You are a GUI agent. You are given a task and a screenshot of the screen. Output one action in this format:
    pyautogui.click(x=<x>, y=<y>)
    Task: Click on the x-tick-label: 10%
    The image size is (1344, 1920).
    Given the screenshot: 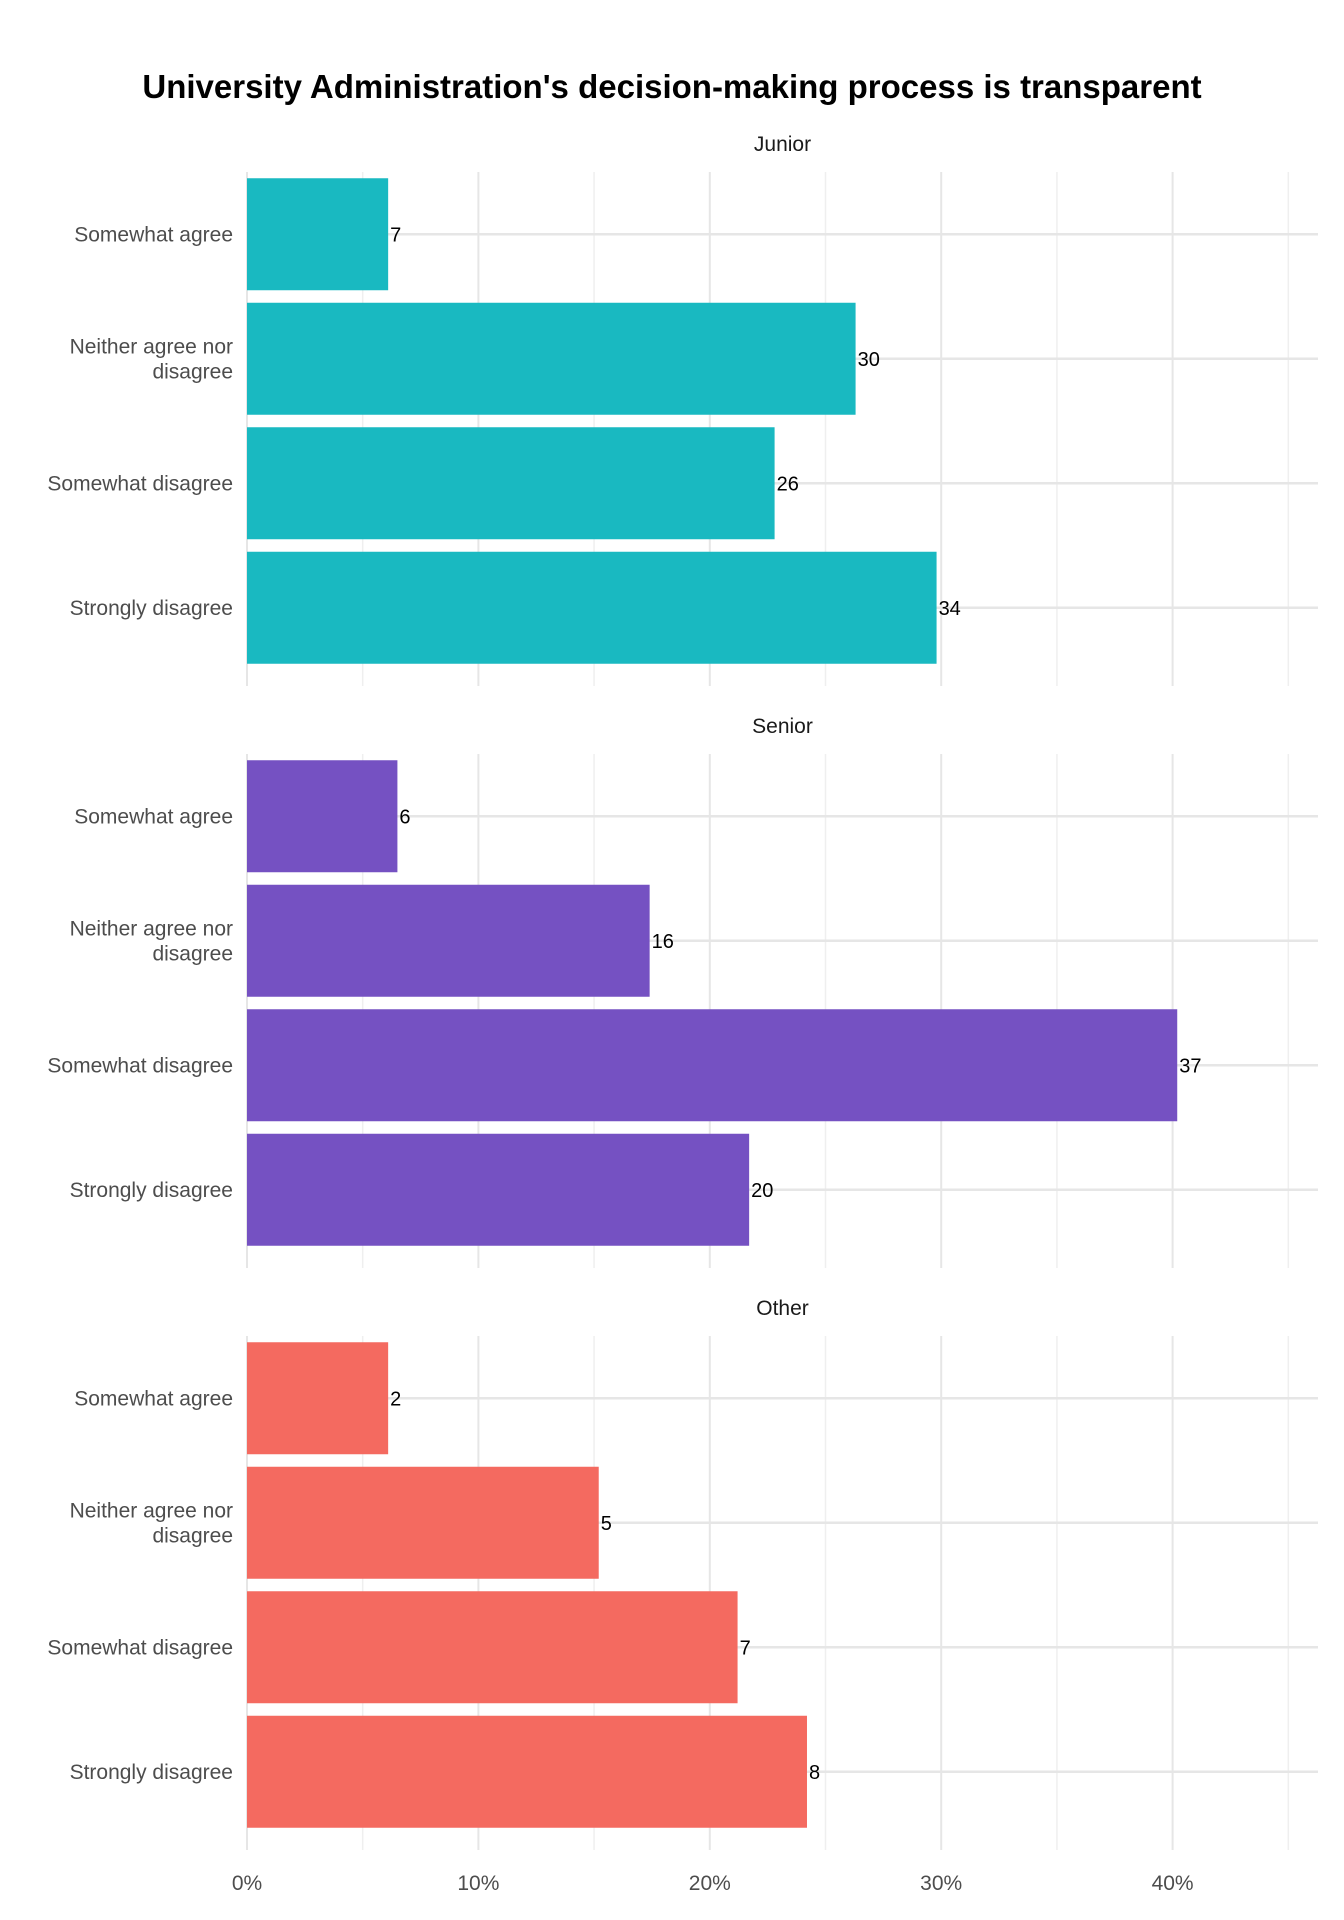 What is the action you would take?
    pyautogui.click(x=478, y=1883)
    